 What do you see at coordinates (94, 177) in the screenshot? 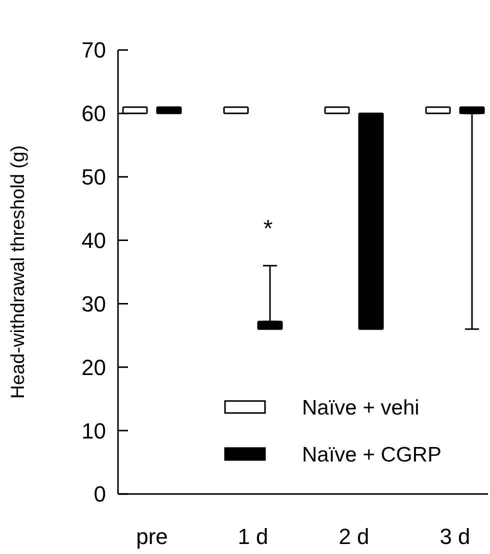
I see `y-tick-label: 50` at bounding box center [94, 177].